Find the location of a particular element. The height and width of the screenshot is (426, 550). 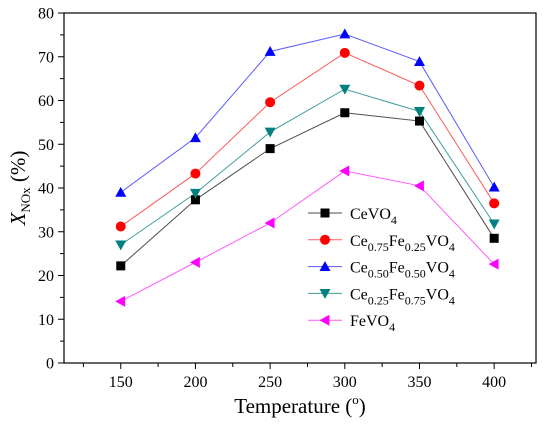

legend-label: FeVO4 is located at coordinates (372, 323).